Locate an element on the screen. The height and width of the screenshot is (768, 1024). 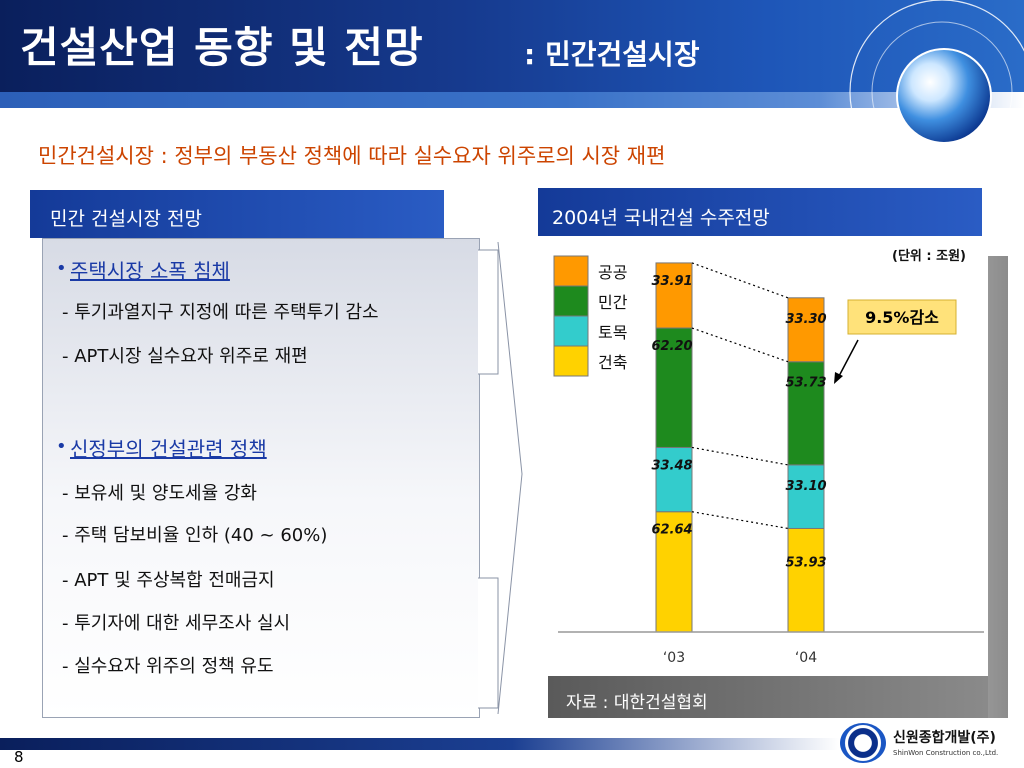
headline: 민간건설시장 : 정부의 부동산 정책에 따라 실수요자 위주로의 시장 재편 is located at coordinates (352, 156).